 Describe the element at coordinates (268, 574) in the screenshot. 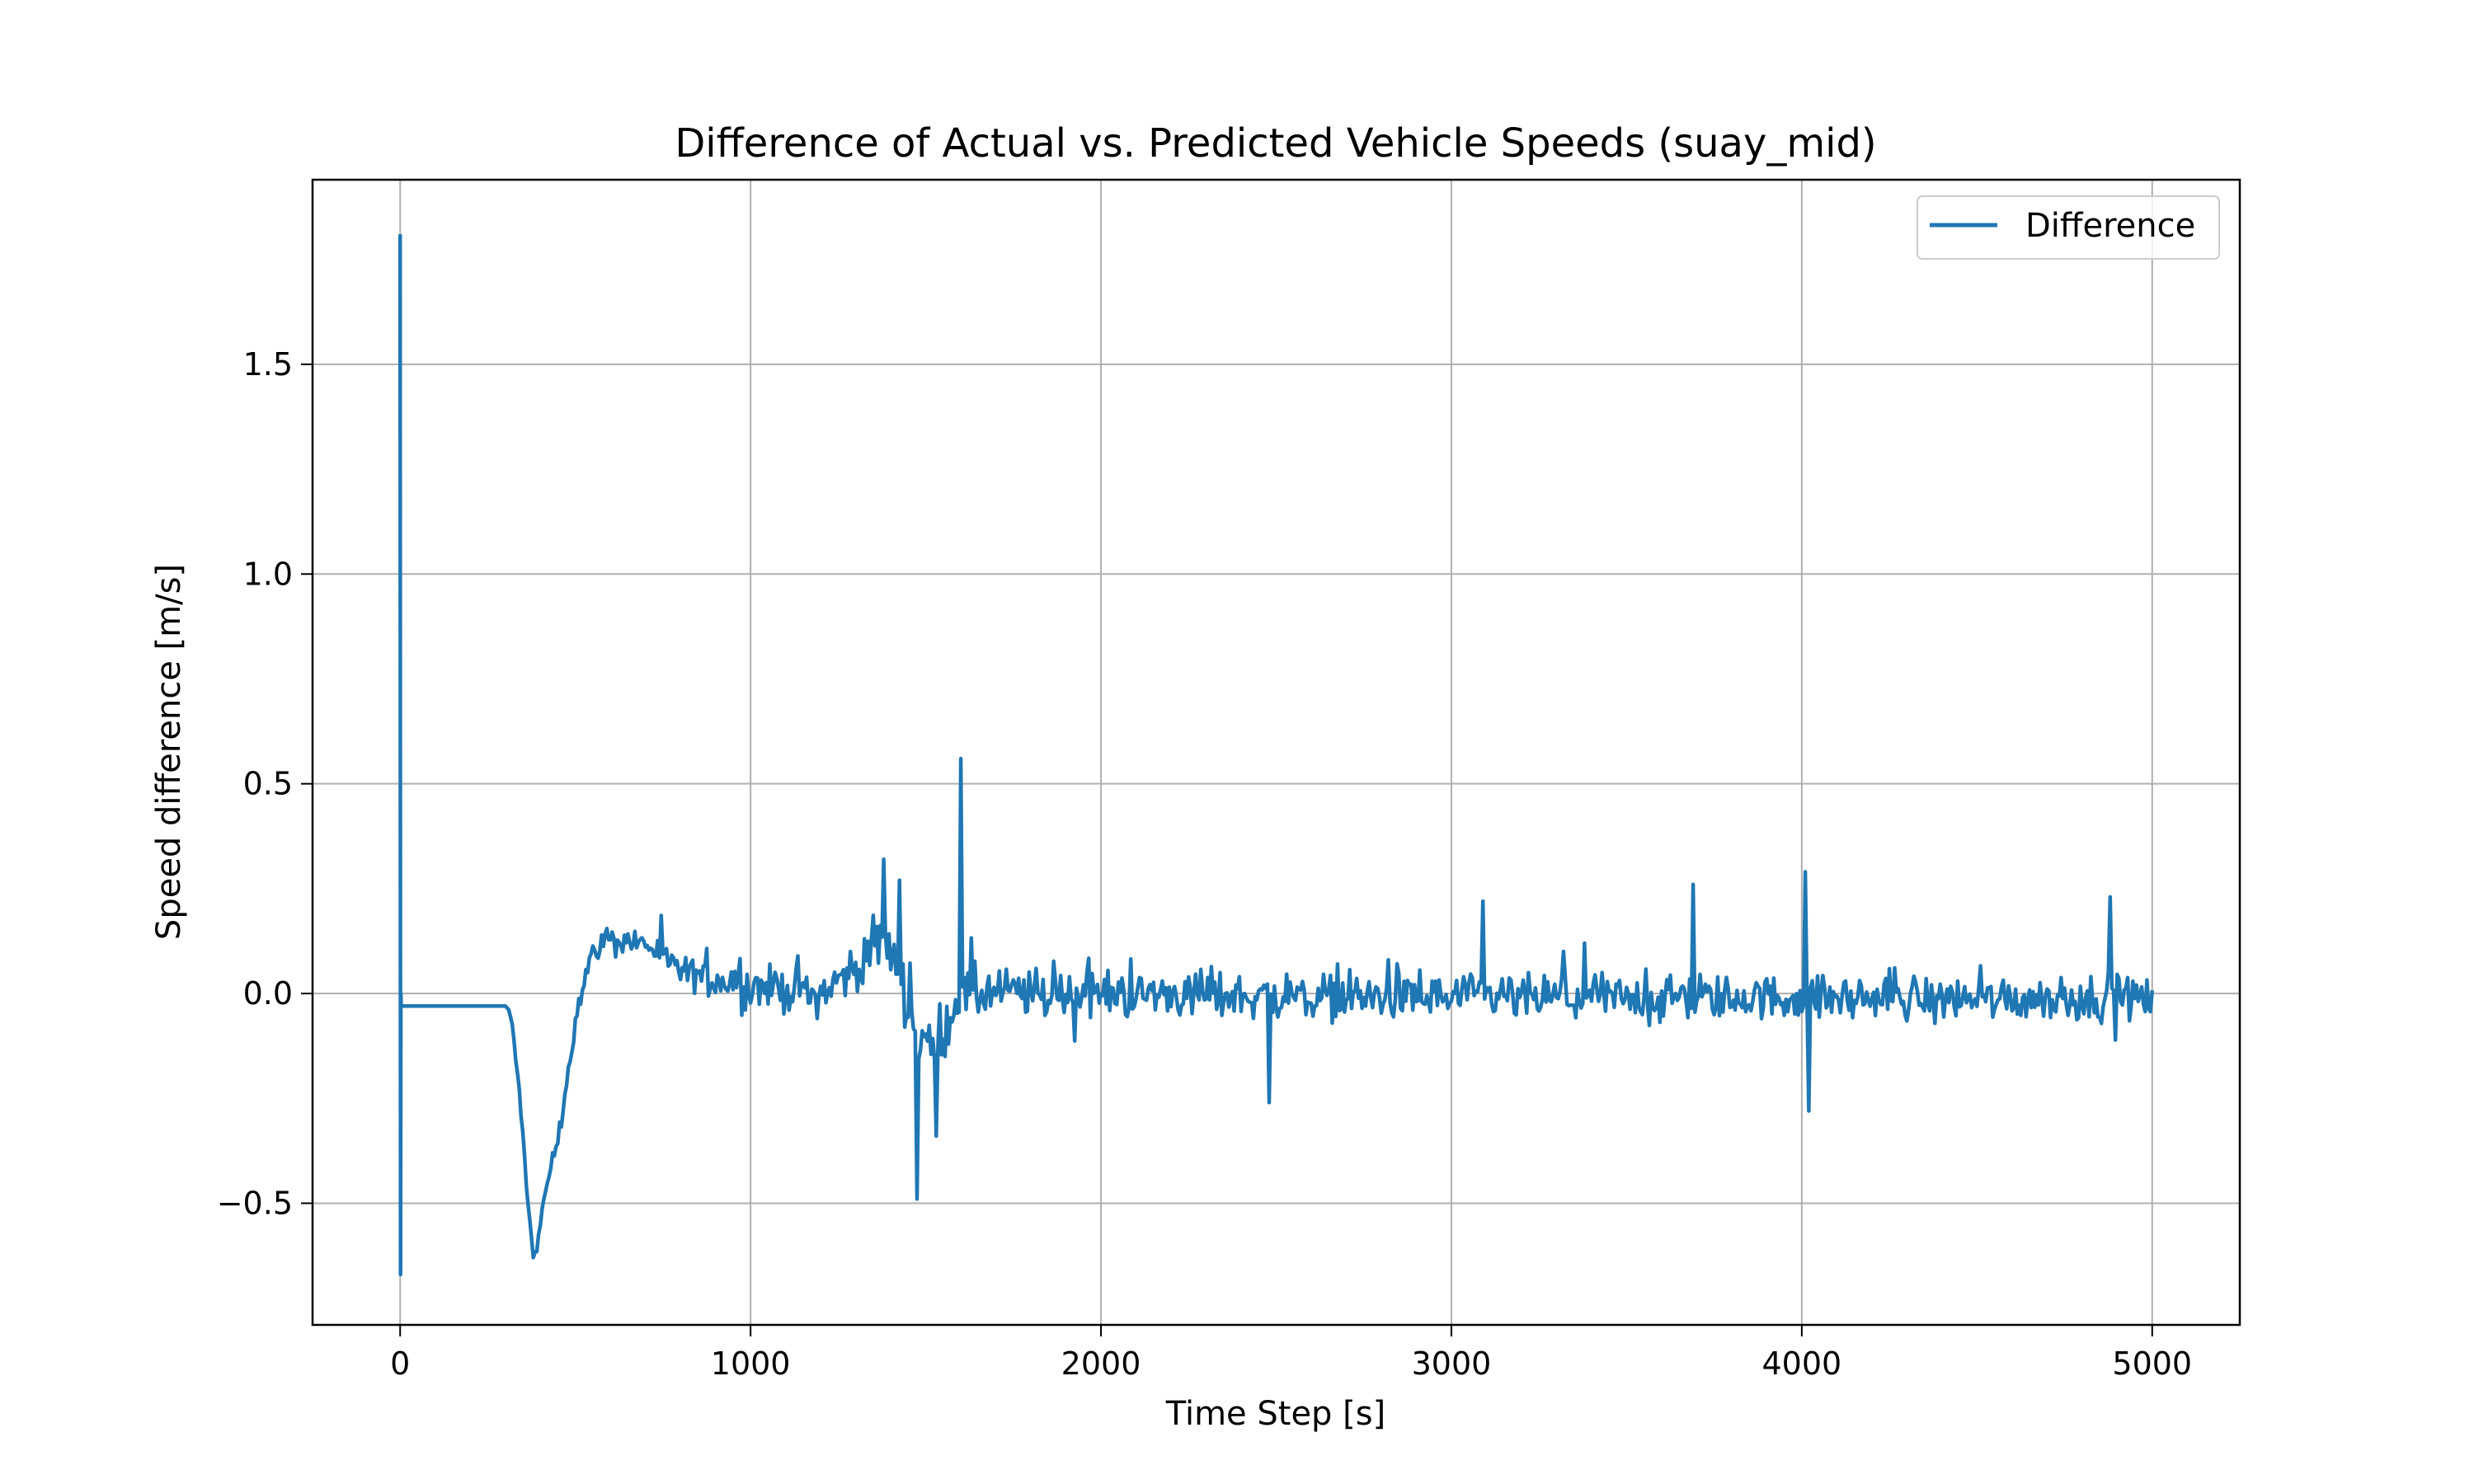

I see `y-tick-label: 1.0` at that location.